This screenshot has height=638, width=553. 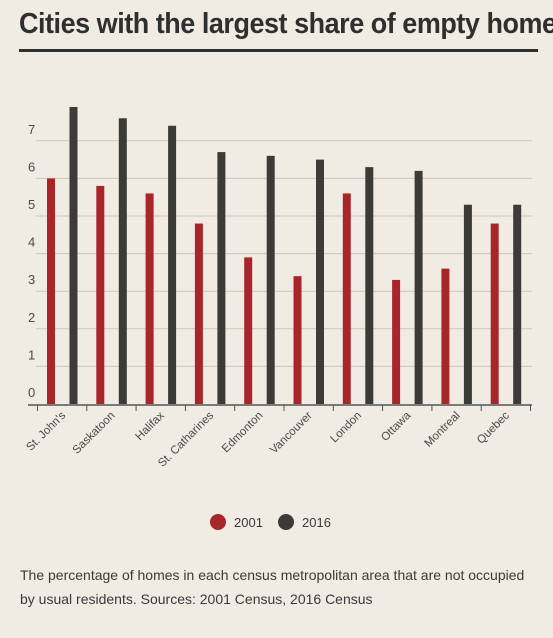 What do you see at coordinates (396, 426) in the screenshot?
I see `x-tick-label: Ottawa` at bounding box center [396, 426].